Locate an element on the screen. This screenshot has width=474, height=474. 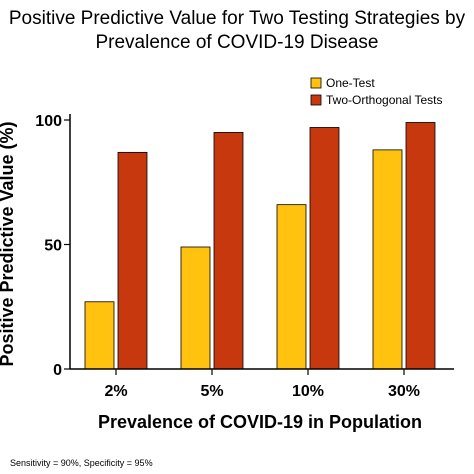
legend-swatch-one-test is located at coordinates (316, 83).